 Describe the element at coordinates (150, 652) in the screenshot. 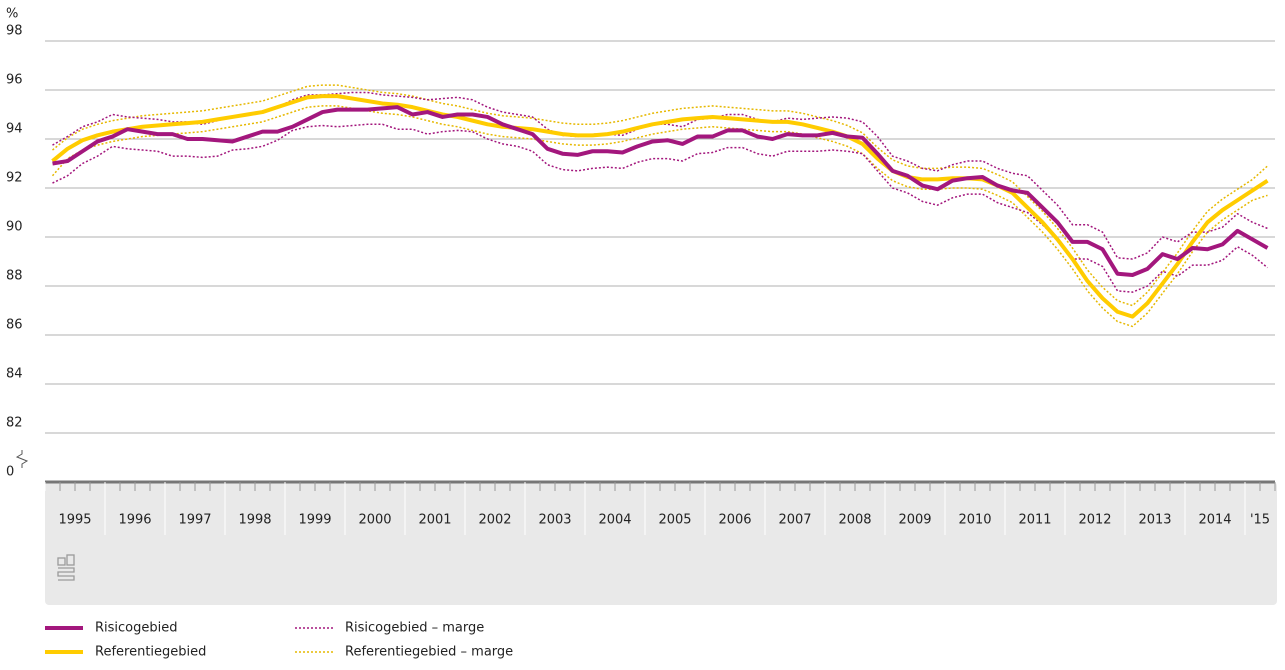

I see `legend-label: Referentiegebied` at that location.